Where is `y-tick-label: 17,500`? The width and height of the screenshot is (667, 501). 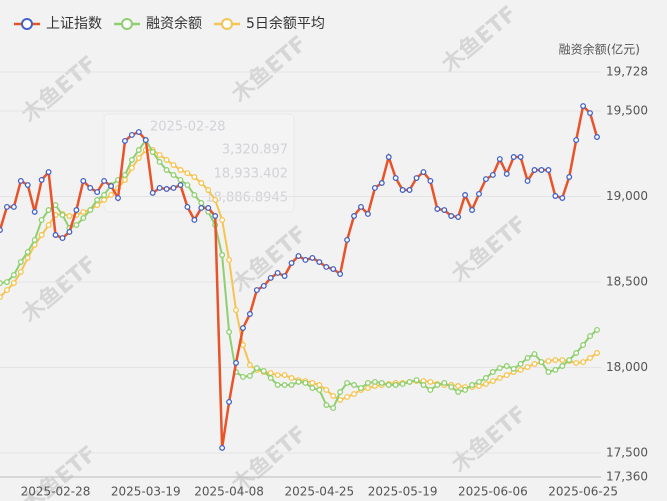
y-tick-label: 17,500 is located at coordinates (627, 453).